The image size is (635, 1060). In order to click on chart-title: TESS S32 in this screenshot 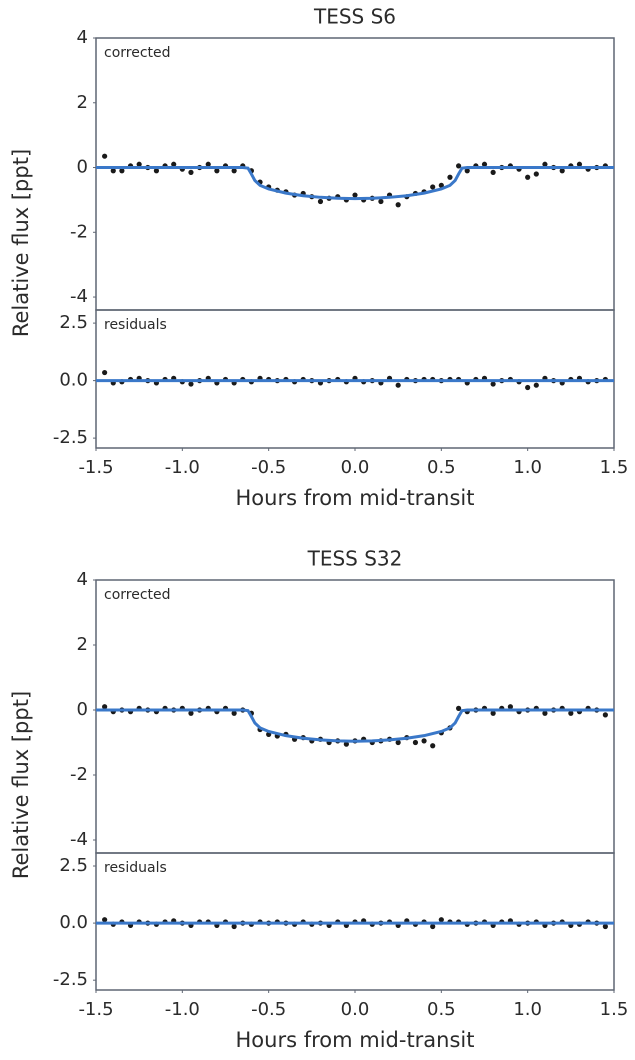, I will do `click(355, 559)`.